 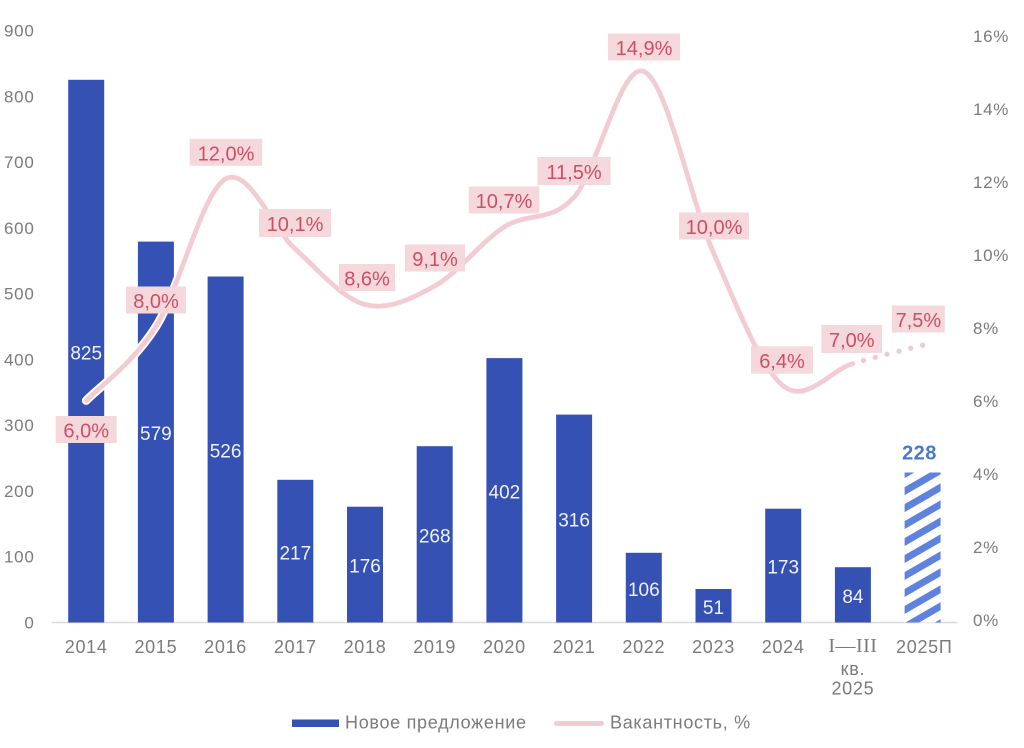 I want to click on svg-text: 400, so click(x=19, y=359).